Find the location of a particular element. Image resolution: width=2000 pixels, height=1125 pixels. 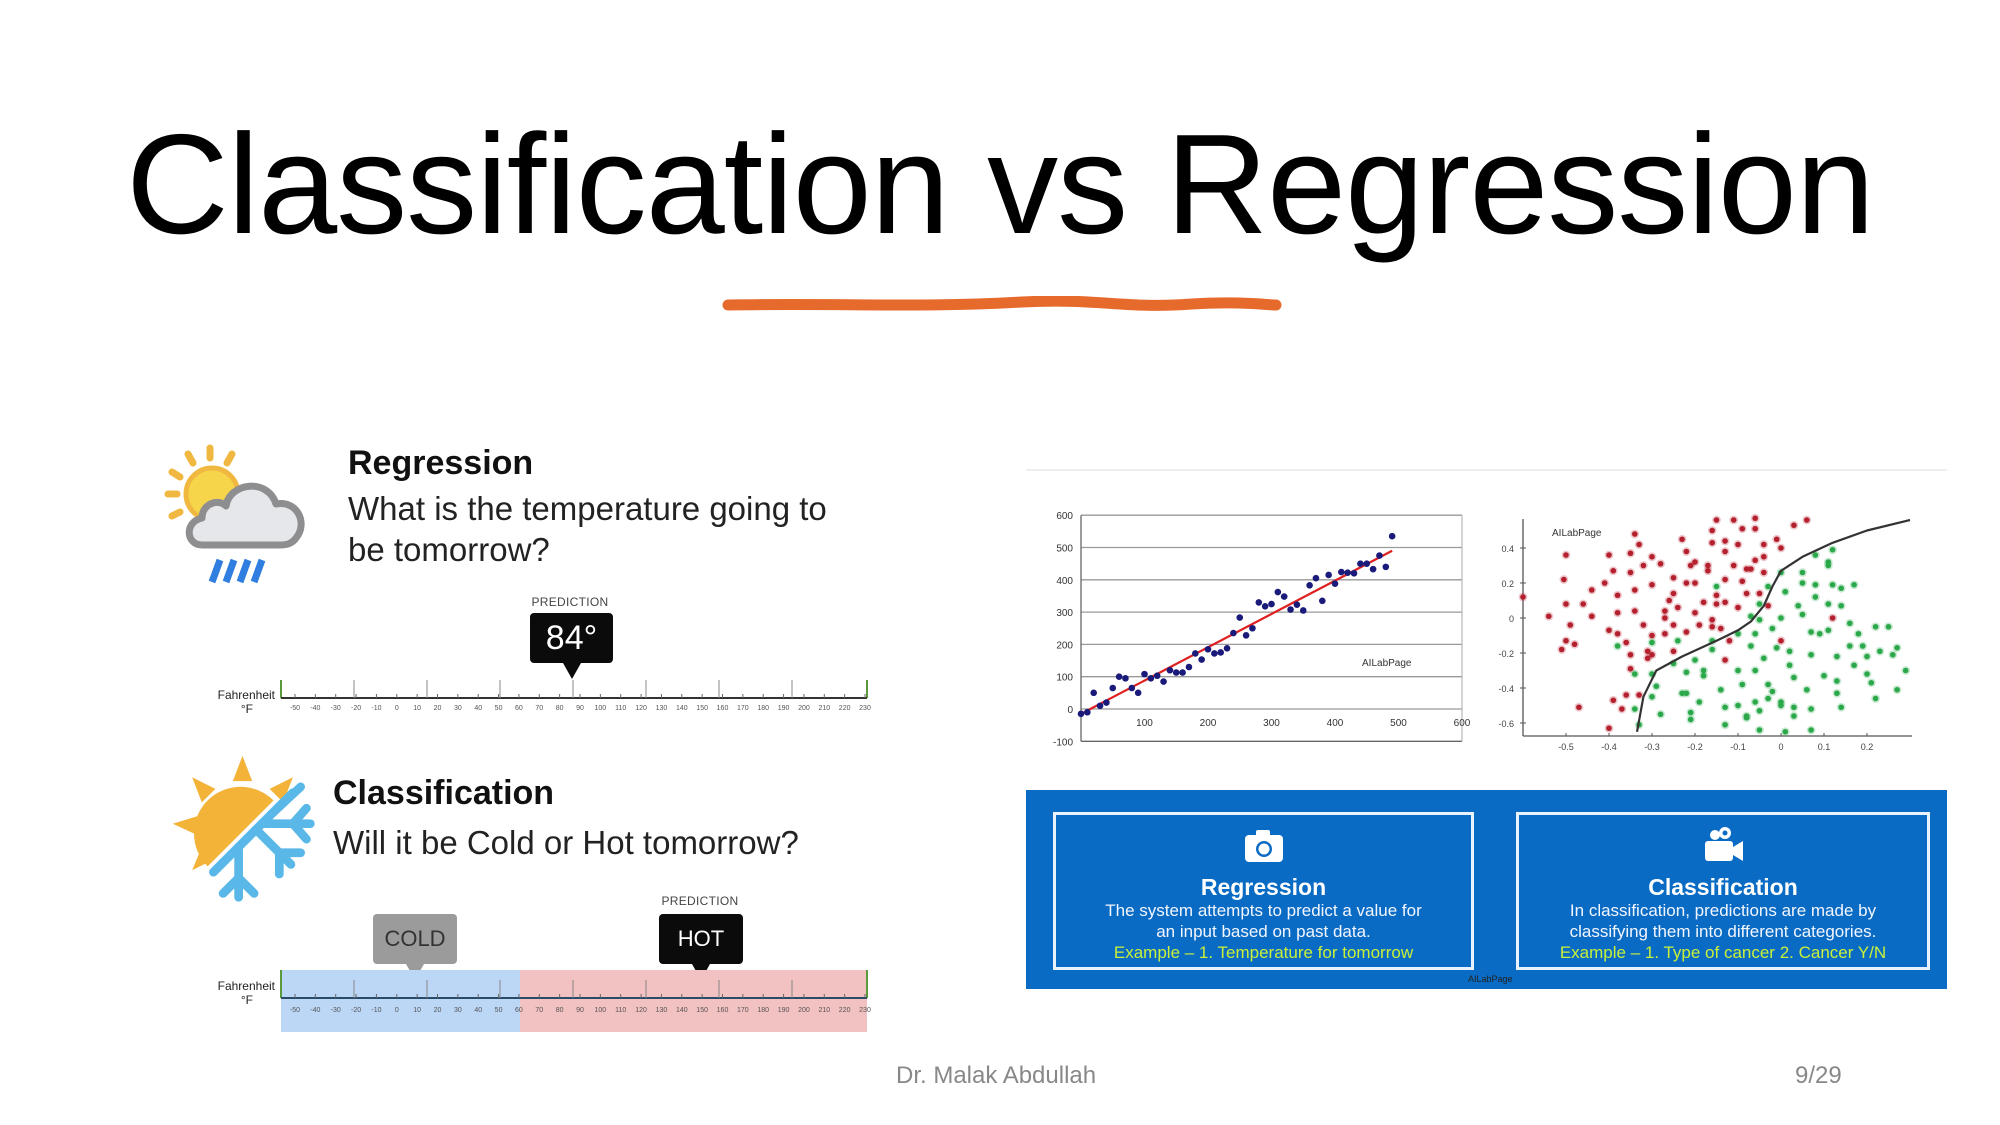

title-underline is located at coordinates (1002, 303).